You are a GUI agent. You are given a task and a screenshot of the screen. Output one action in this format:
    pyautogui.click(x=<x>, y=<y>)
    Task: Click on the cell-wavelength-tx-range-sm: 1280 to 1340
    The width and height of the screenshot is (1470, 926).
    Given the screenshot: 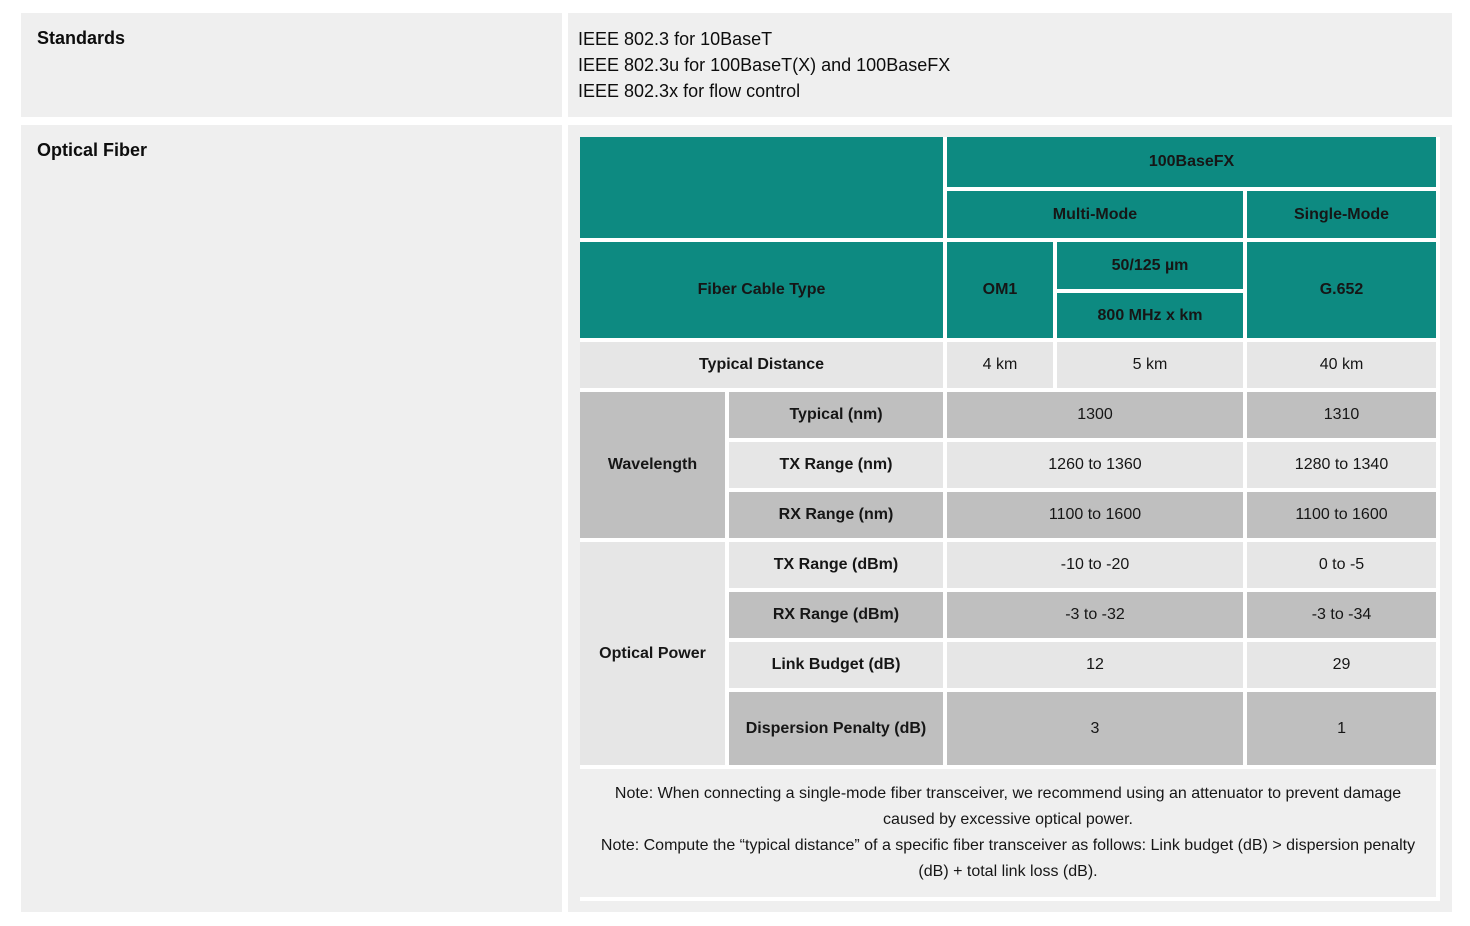 What is the action you would take?
    pyautogui.click(x=1344, y=467)
    